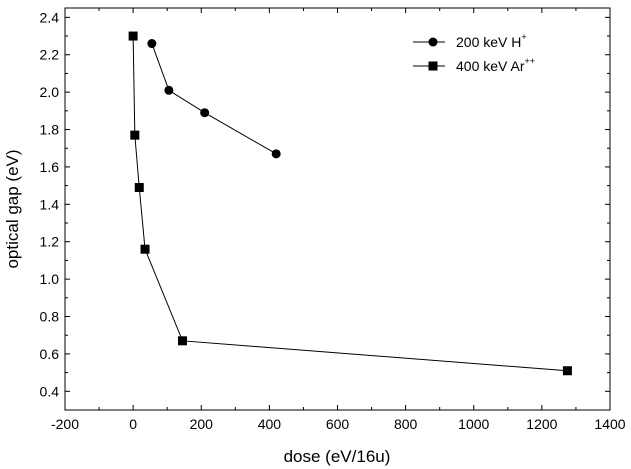  What do you see at coordinates (474, 53) in the screenshot?
I see `legend: 200 keV H+400 keV Ar++` at bounding box center [474, 53].